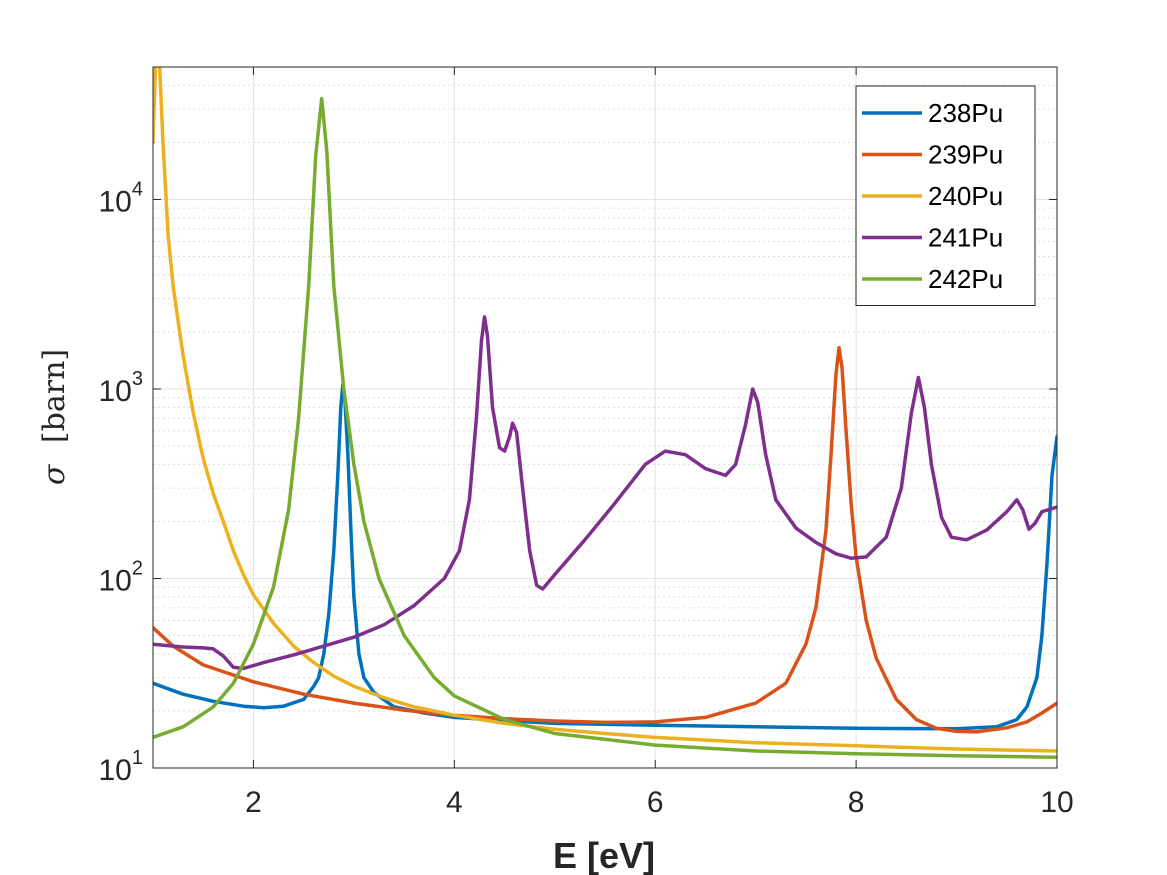  What do you see at coordinates (54, 396) in the screenshot?
I see `y-axis-unit: [barn]` at bounding box center [54, 396].